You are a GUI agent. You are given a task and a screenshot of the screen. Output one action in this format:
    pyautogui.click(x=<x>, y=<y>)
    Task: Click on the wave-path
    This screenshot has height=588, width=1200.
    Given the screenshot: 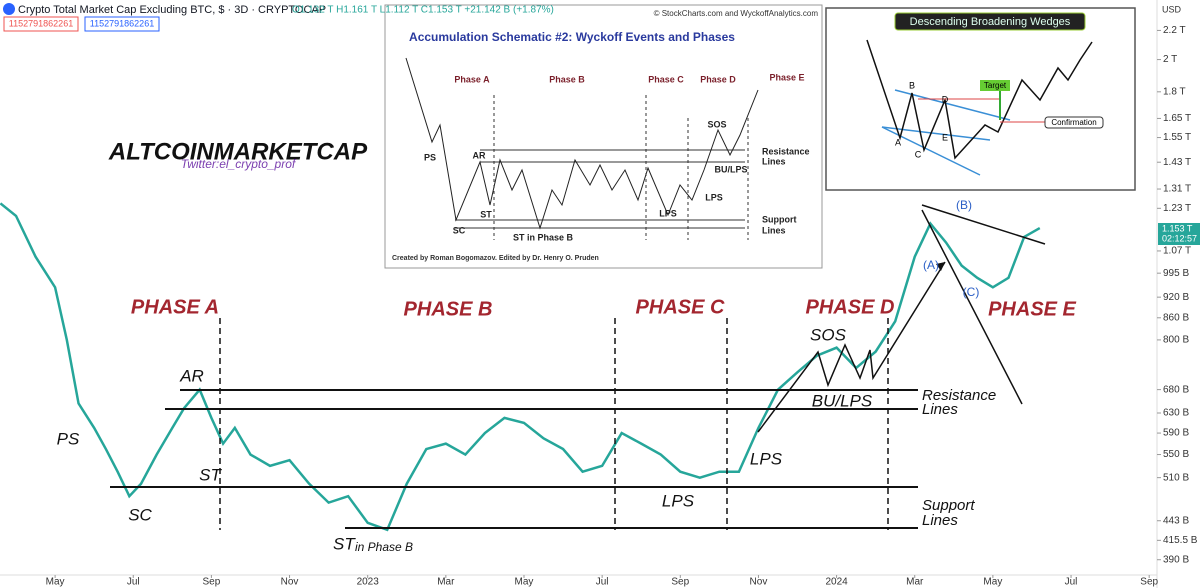 What is the action you would take?
    pyautogui.click(x=851, y=347)
    